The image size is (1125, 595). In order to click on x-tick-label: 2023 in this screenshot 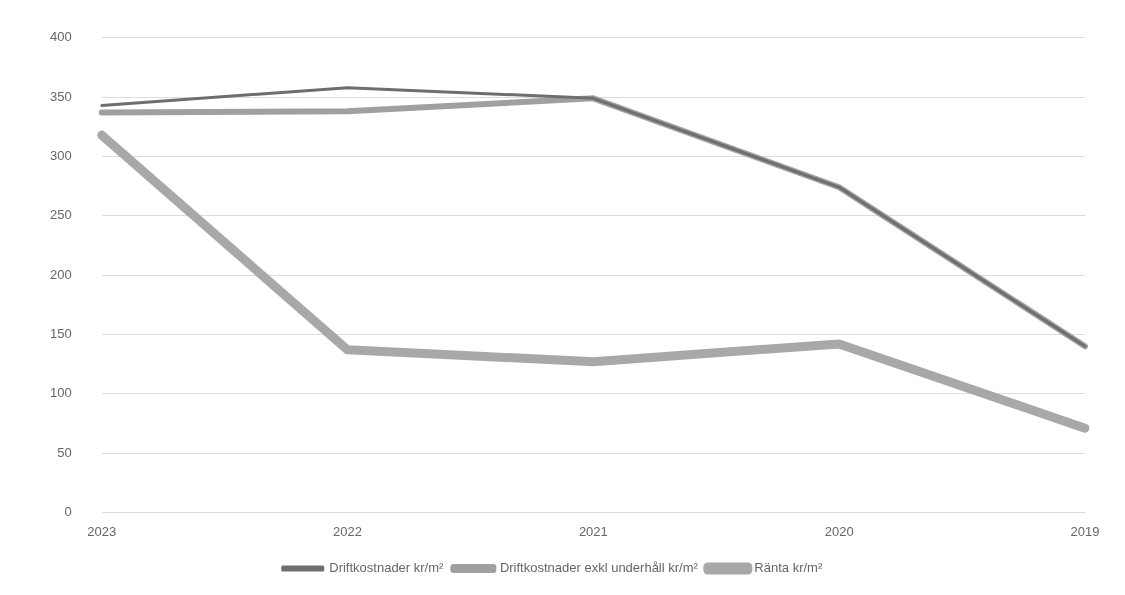, I will do `click(102, 531)`.